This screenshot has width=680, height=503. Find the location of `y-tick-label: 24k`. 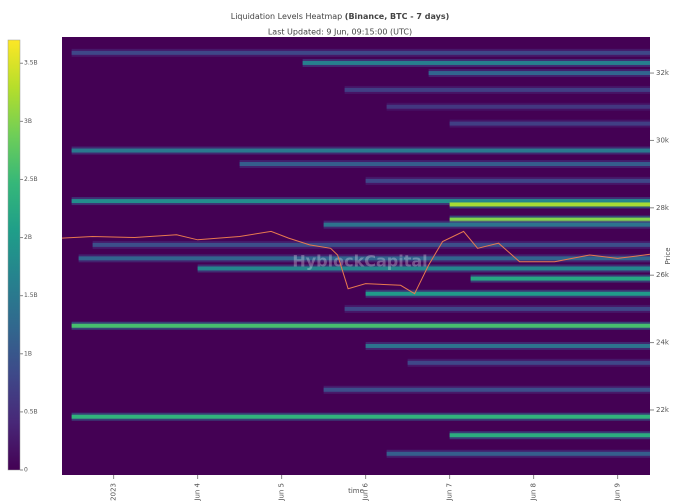

y-tick-label: 24k is located at coordinates (663, 343).